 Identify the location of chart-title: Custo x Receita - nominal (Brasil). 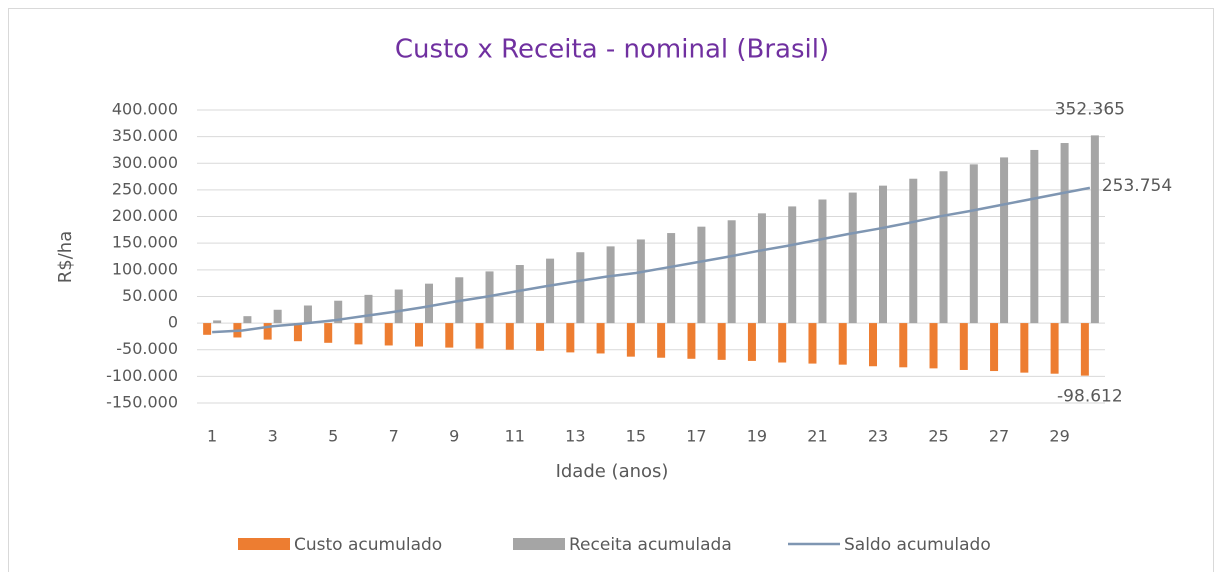
(612, 50).